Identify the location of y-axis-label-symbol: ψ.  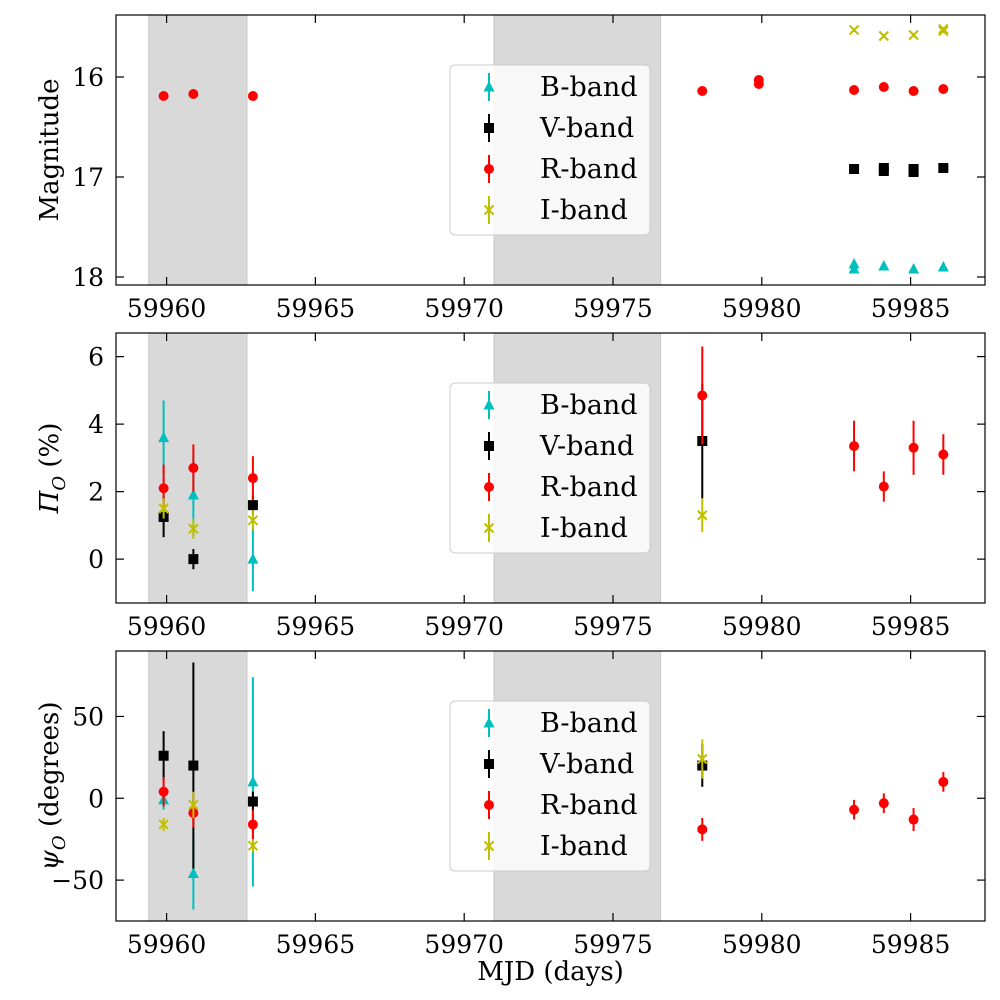
(50, 859).